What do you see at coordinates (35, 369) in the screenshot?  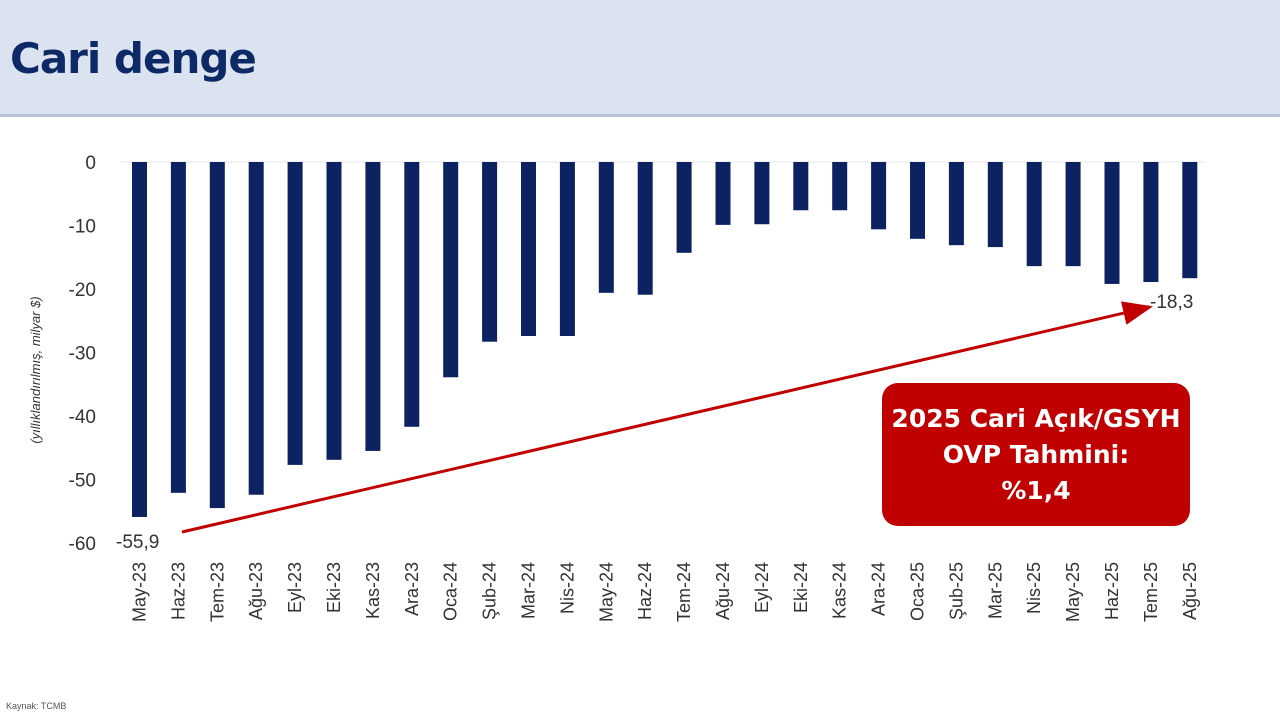 I see `y-axis-label: (yıllıklandırılmış, milyar $)` at bounding box center [35, 369].